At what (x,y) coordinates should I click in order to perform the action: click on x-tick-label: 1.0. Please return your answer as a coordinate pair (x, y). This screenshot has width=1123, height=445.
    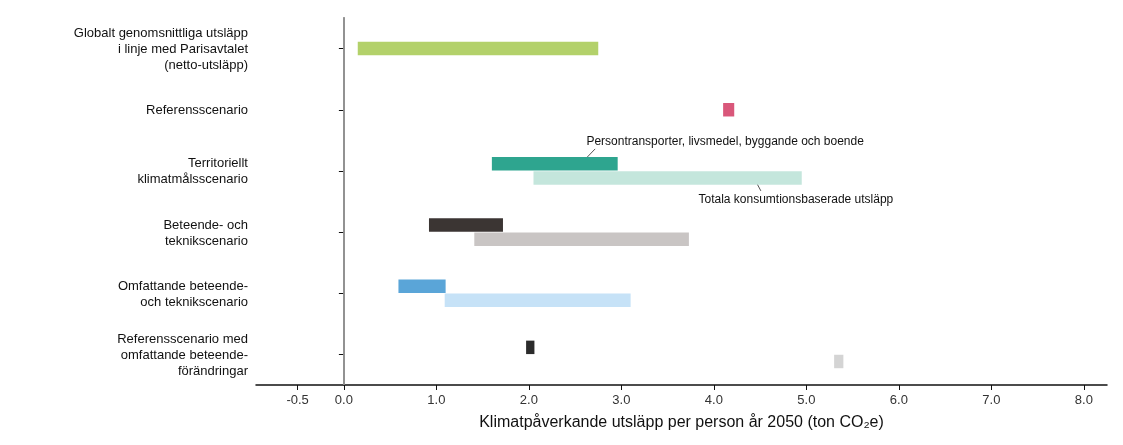
    Looking at the image, I should click on (436, 399).